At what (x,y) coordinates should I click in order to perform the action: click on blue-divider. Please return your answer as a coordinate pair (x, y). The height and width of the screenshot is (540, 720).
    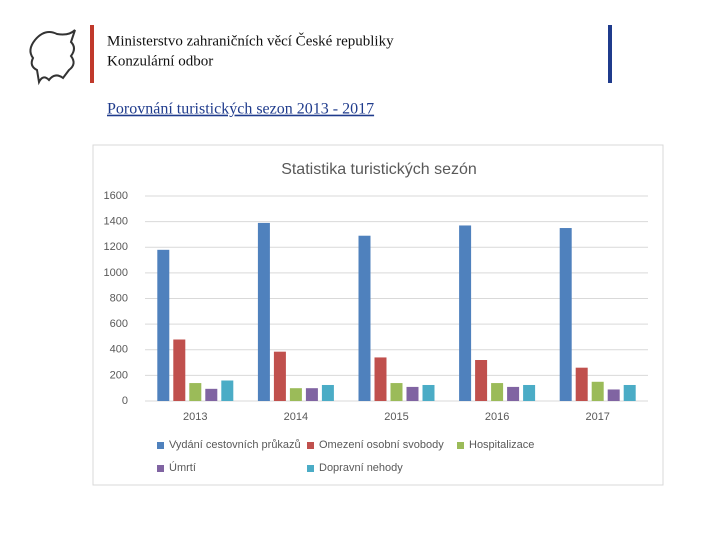
    Looking at the image, I should click on (610, 54).